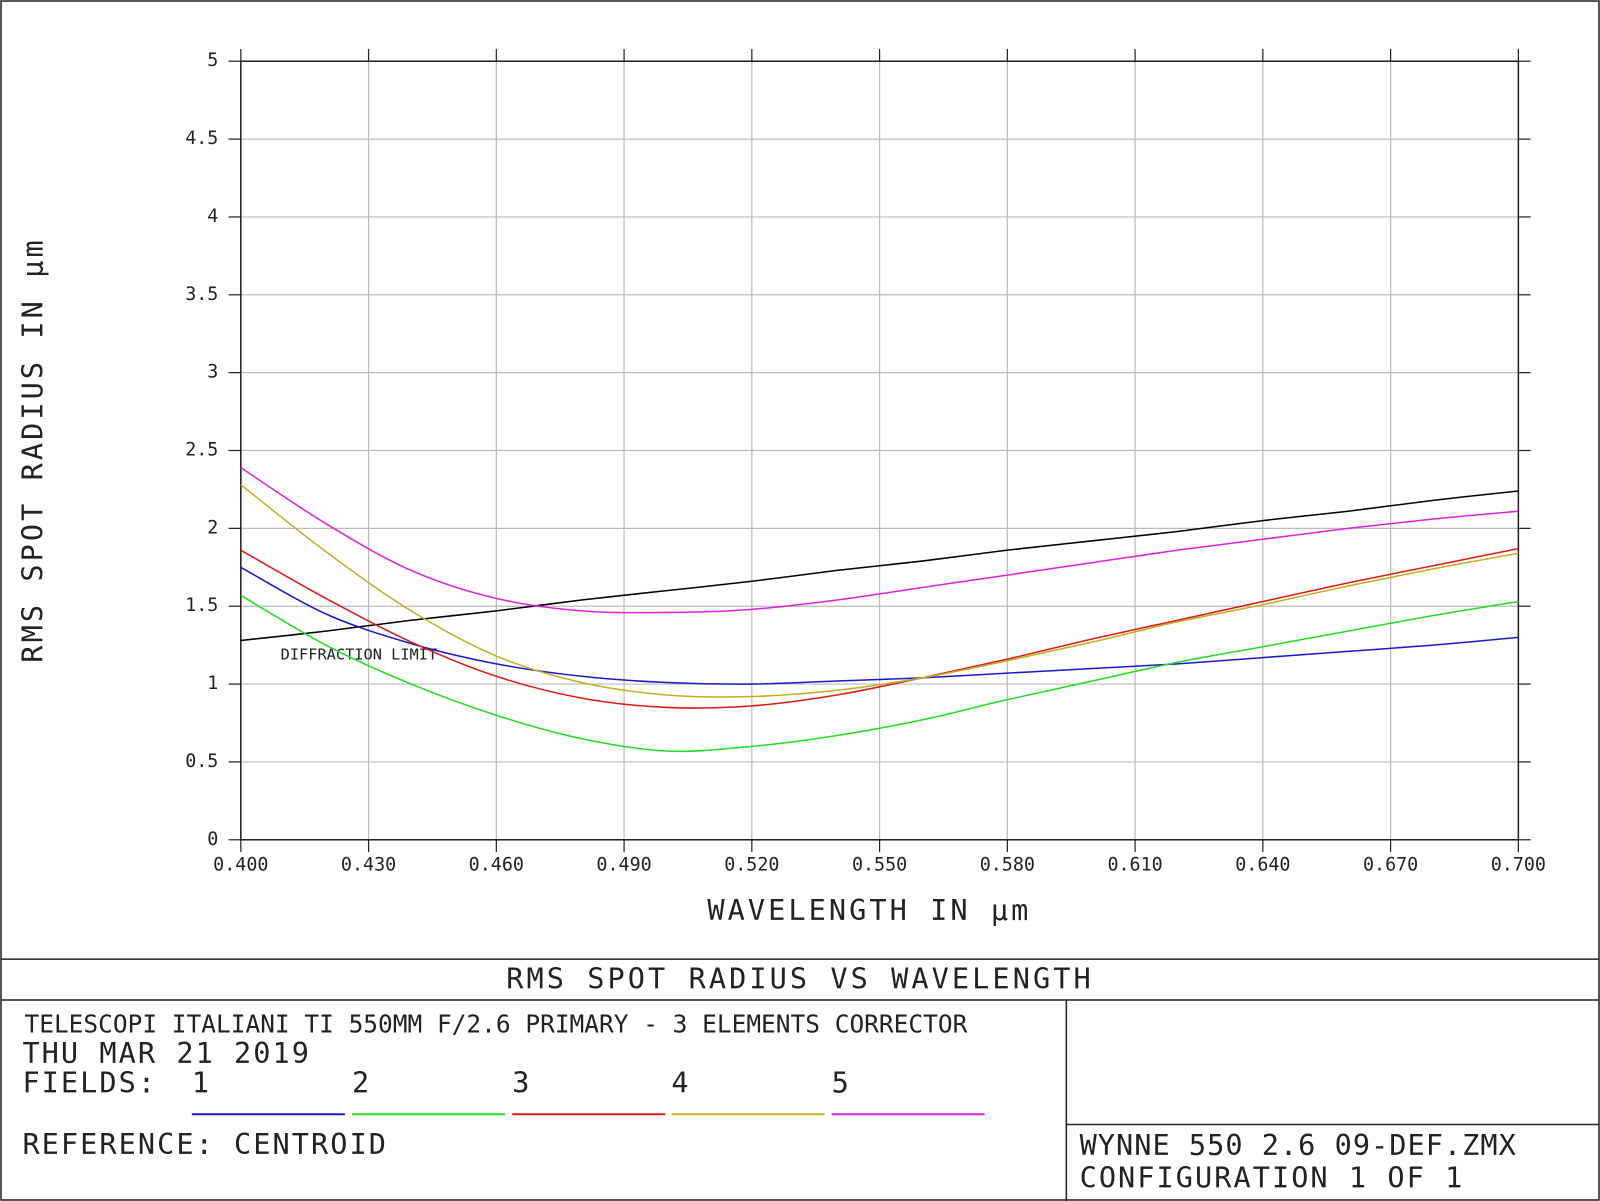 This screenshot has height=1201, width=1600. I want to click on y-tick-label: 1.5, so click(201, 605).